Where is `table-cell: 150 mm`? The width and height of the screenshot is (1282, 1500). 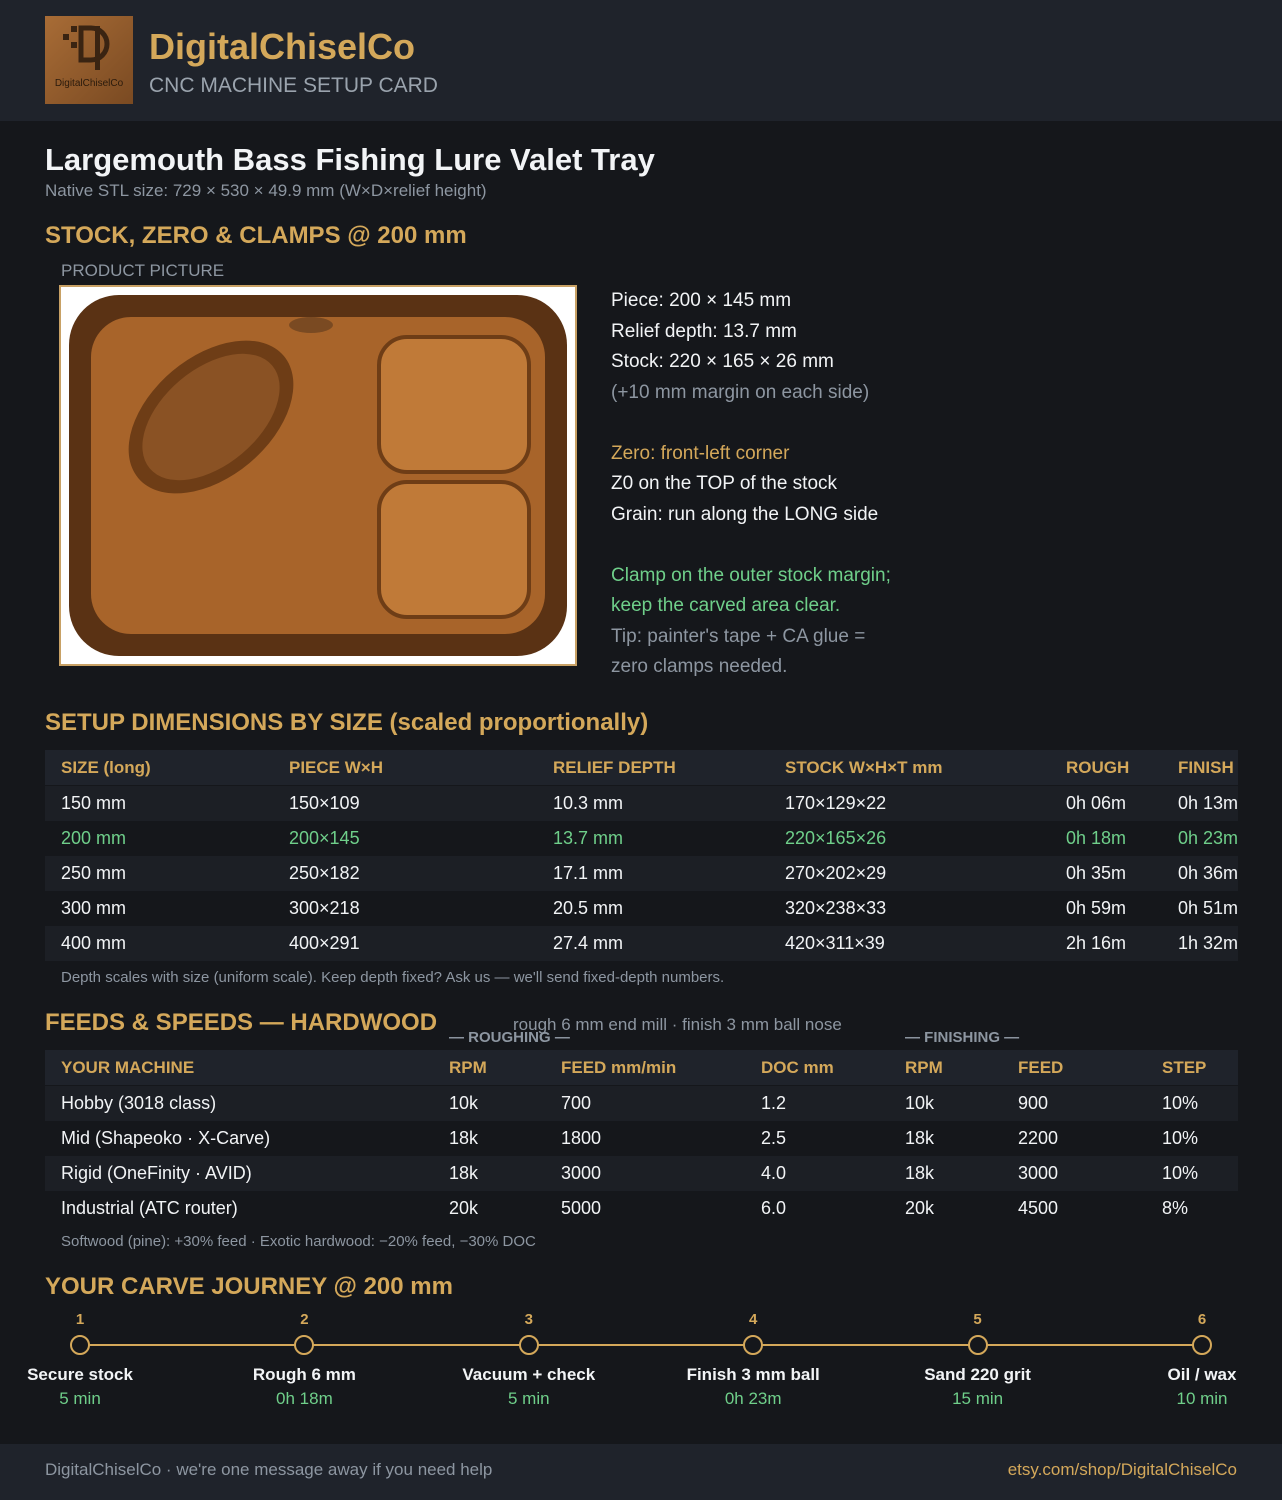 table-cell: 150 mm is located at coordinates (94, 803).